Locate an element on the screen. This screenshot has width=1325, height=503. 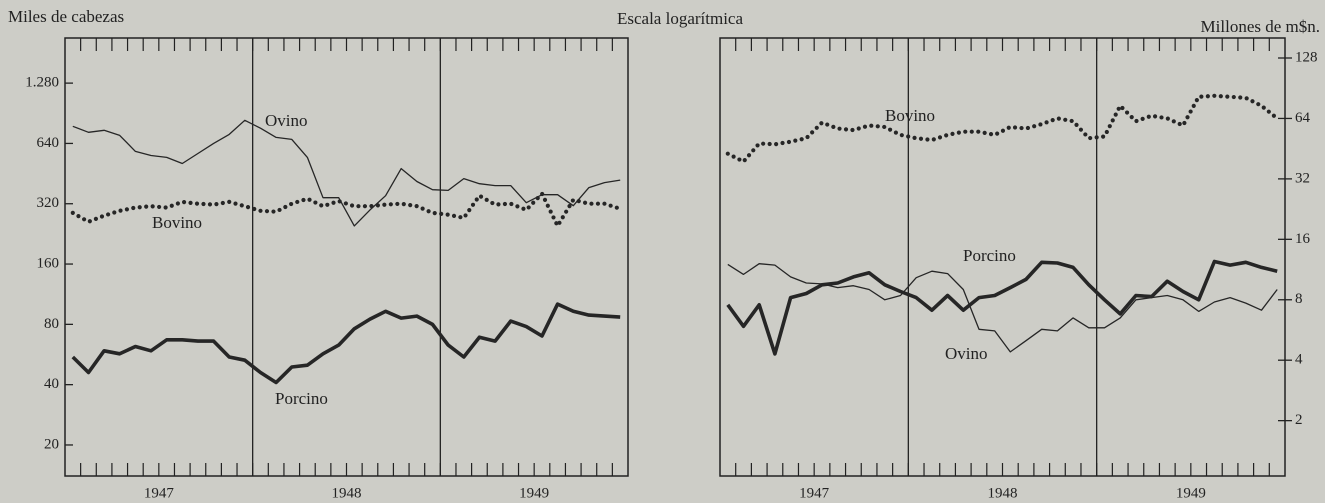
y-tick-label: 20 is located at coordinates (51, 444).